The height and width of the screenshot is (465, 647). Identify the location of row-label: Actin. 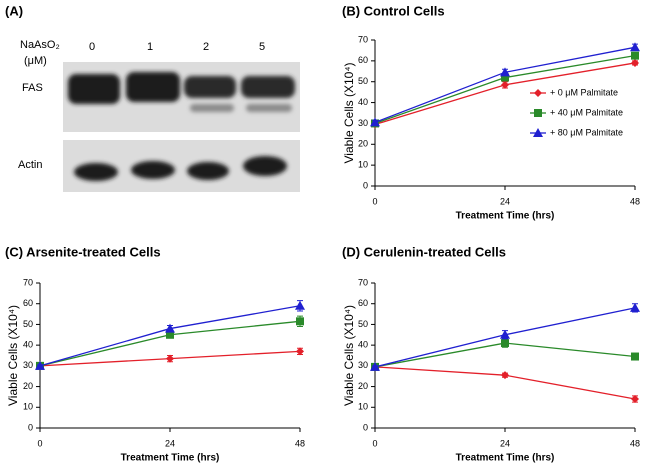
(30, 165).